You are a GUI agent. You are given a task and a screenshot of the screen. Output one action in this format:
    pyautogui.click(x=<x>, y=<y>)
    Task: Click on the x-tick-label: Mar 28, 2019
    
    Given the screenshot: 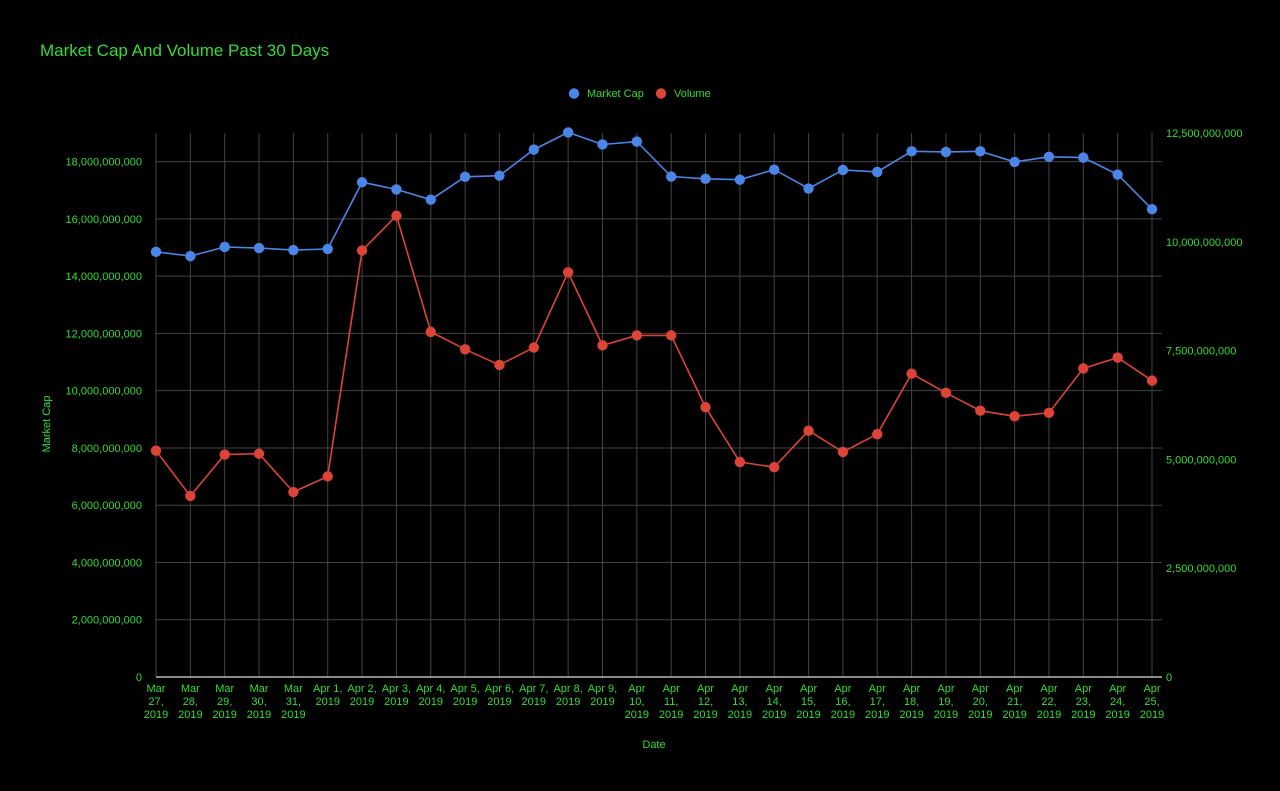 What is the action you would take?
    pyautogui.click(x=190, y=702)
    